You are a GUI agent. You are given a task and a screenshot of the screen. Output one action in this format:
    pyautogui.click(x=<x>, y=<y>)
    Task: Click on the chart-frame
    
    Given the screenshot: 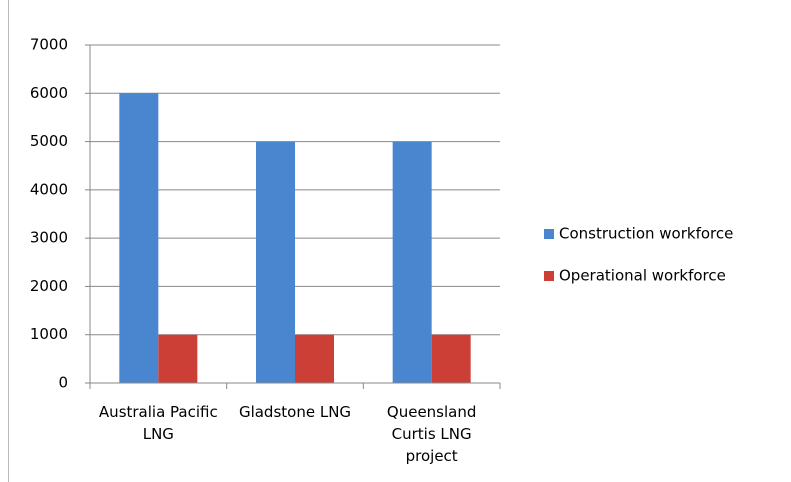 What is the action you would take?
    pyautogui.click(x=8, y=241)
    